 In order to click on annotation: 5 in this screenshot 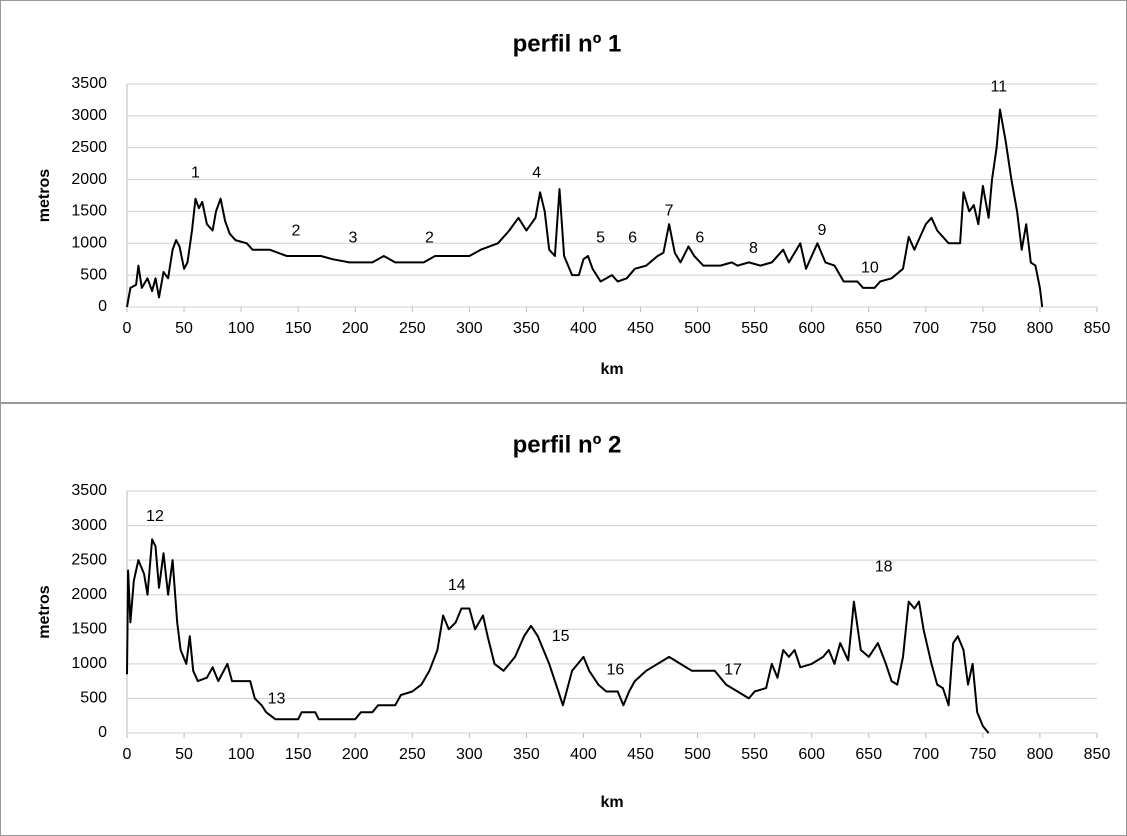, I will do `click(600, 237)`.